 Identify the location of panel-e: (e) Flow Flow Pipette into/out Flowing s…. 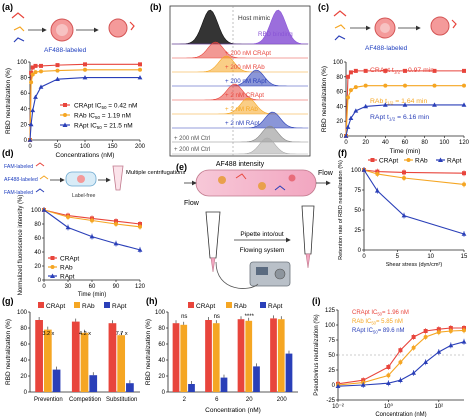
(255, 225).